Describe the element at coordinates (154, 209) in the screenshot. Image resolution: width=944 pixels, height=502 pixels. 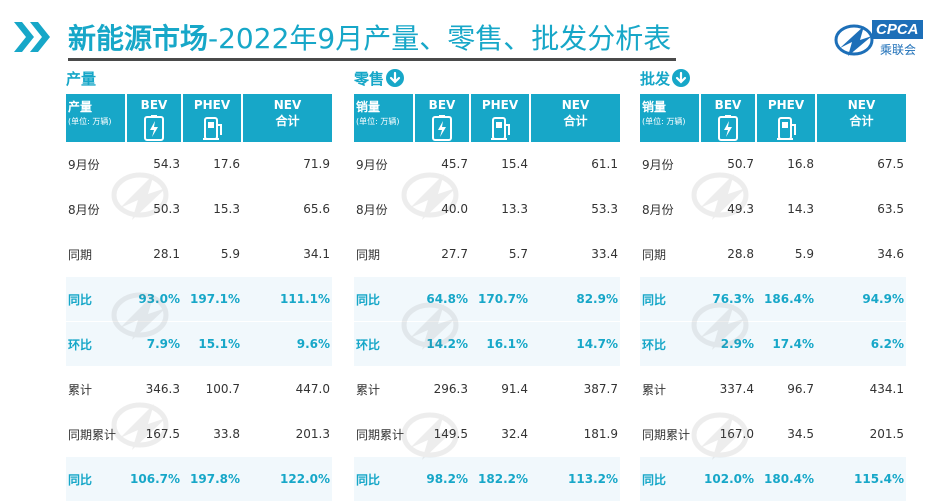
I see `bev-value: 50.3` at that location.